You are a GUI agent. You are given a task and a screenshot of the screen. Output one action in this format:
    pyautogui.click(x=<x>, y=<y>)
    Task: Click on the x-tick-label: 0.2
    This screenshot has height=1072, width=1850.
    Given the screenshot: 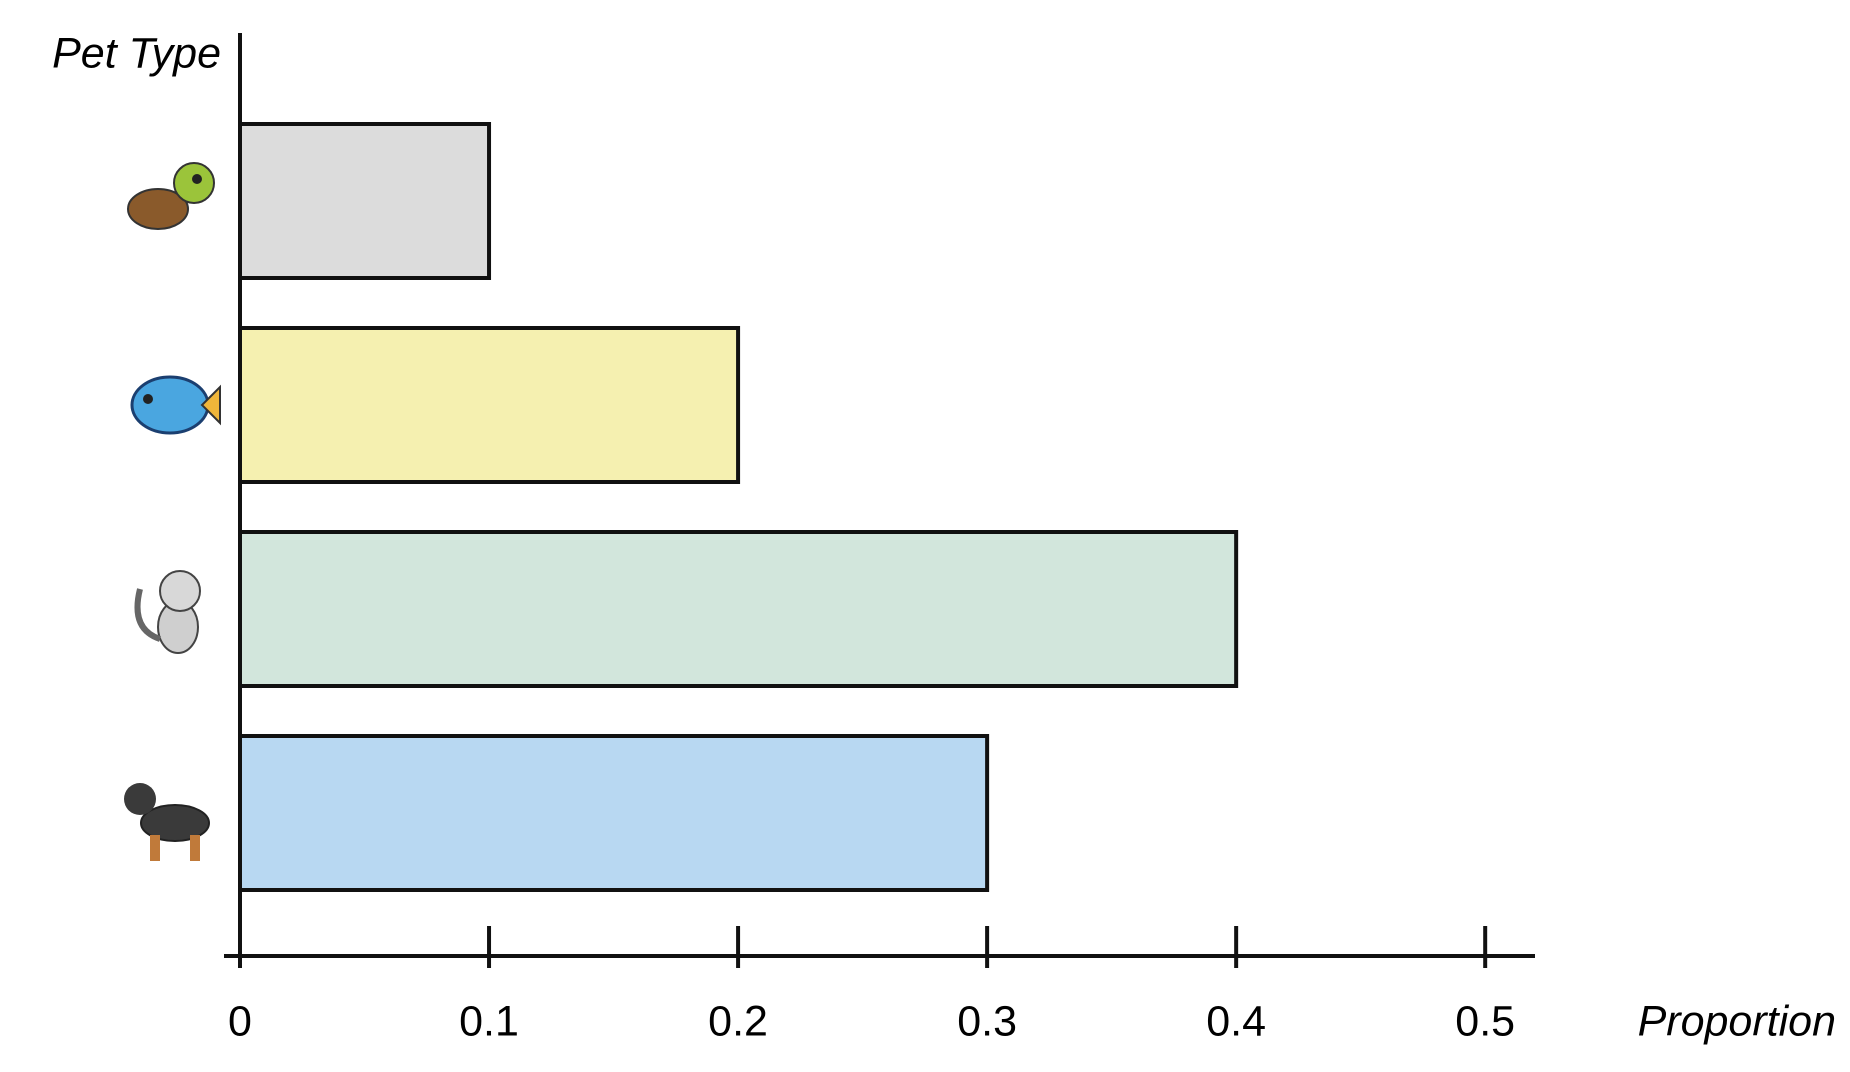 What is the action you would take?
    pyautogui.click(x=738, y=1021)
    